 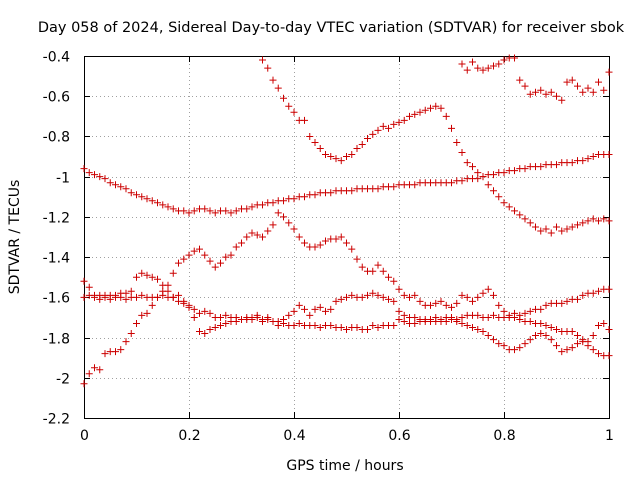 I want to click on x-tick-labels: 0 0.2 0.4 0.6 0.8 1, so click(x=347, y=436).